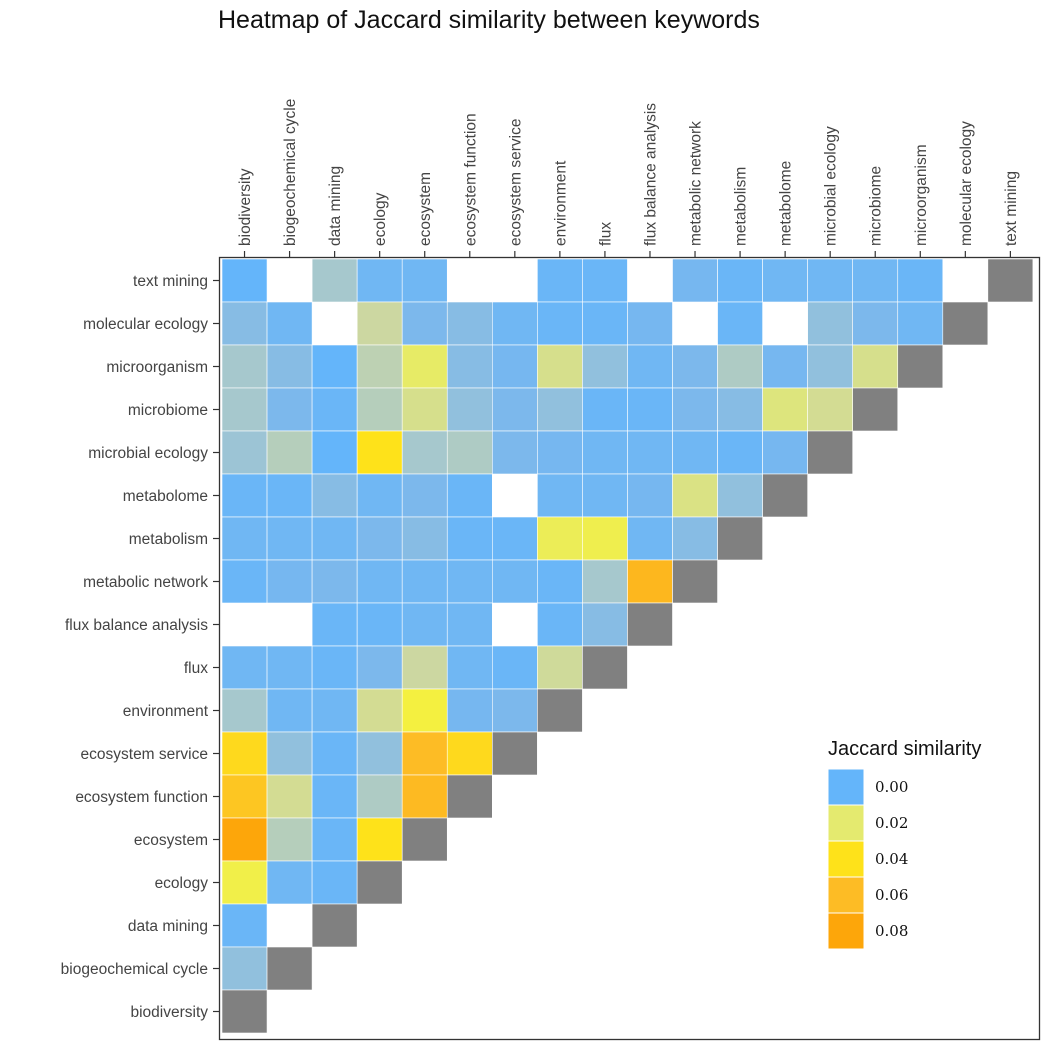  I want to click on x-tick-label-metabolism: metabolism, so click(741, 206).